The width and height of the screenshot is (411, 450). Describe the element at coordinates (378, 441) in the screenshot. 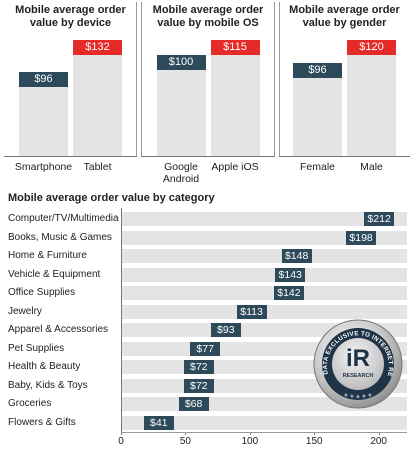

I see `x-tick-label: 200` at that location.